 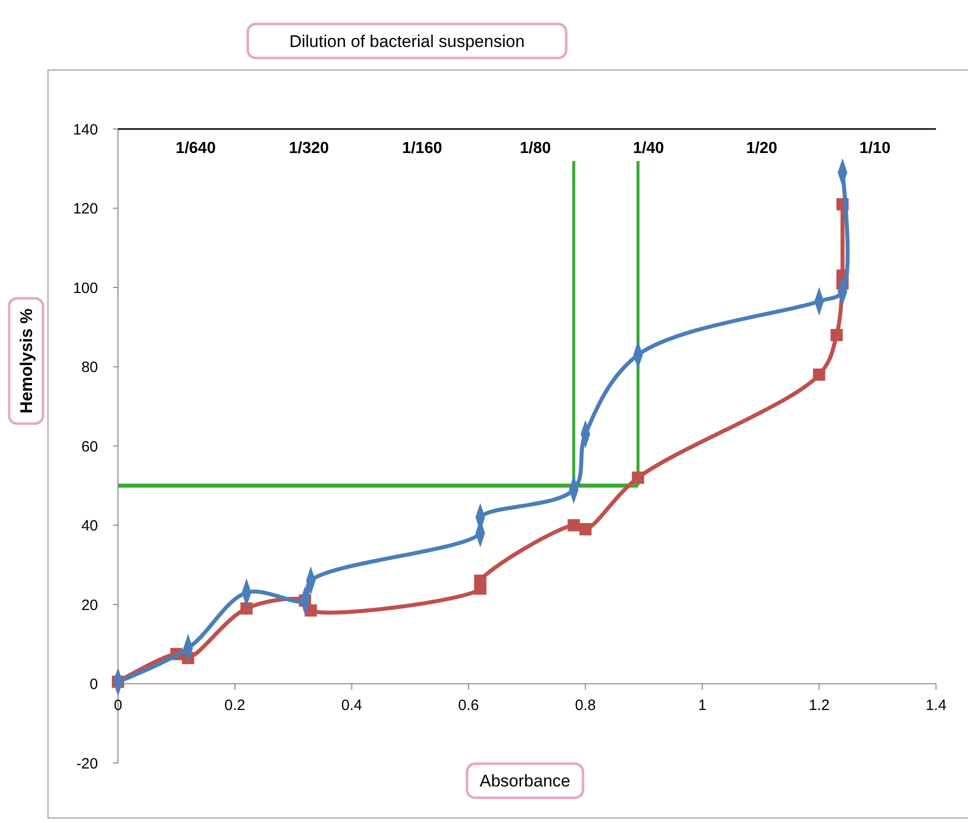 What do you see at coordinates (762, 148) in the screenshot?
I see `annotation: 1/20` at bounding box center [762, 148].